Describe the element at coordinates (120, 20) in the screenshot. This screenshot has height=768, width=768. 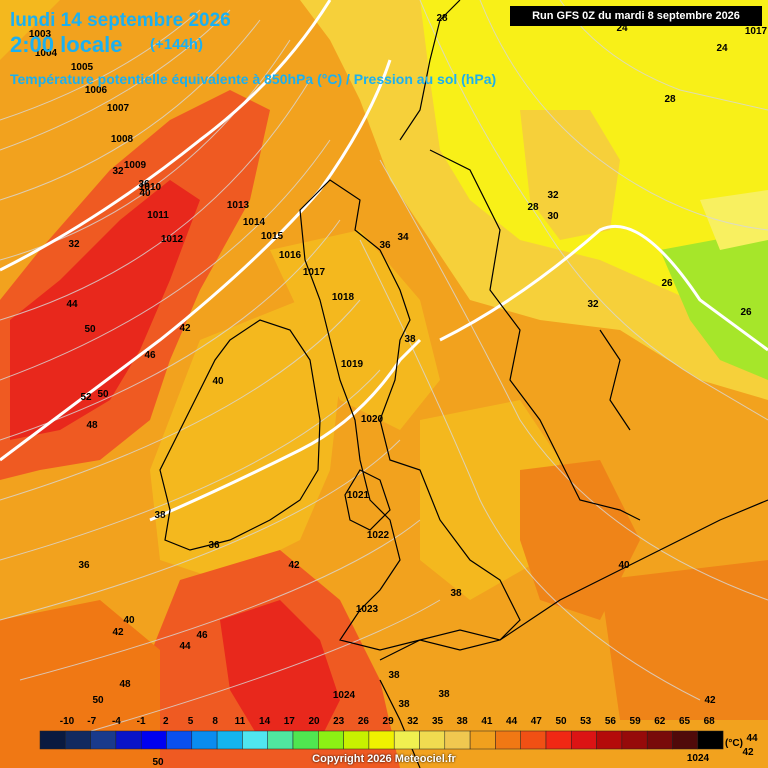
I see `forecast-date: lundi 14 septembre 2026` at that location.